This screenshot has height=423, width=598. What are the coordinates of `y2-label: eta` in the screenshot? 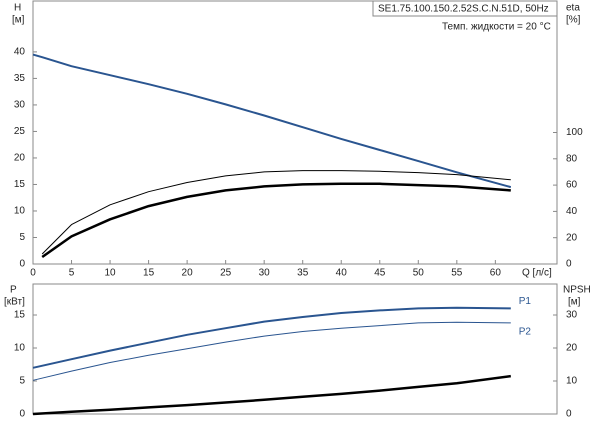 It's located at (573, 8).